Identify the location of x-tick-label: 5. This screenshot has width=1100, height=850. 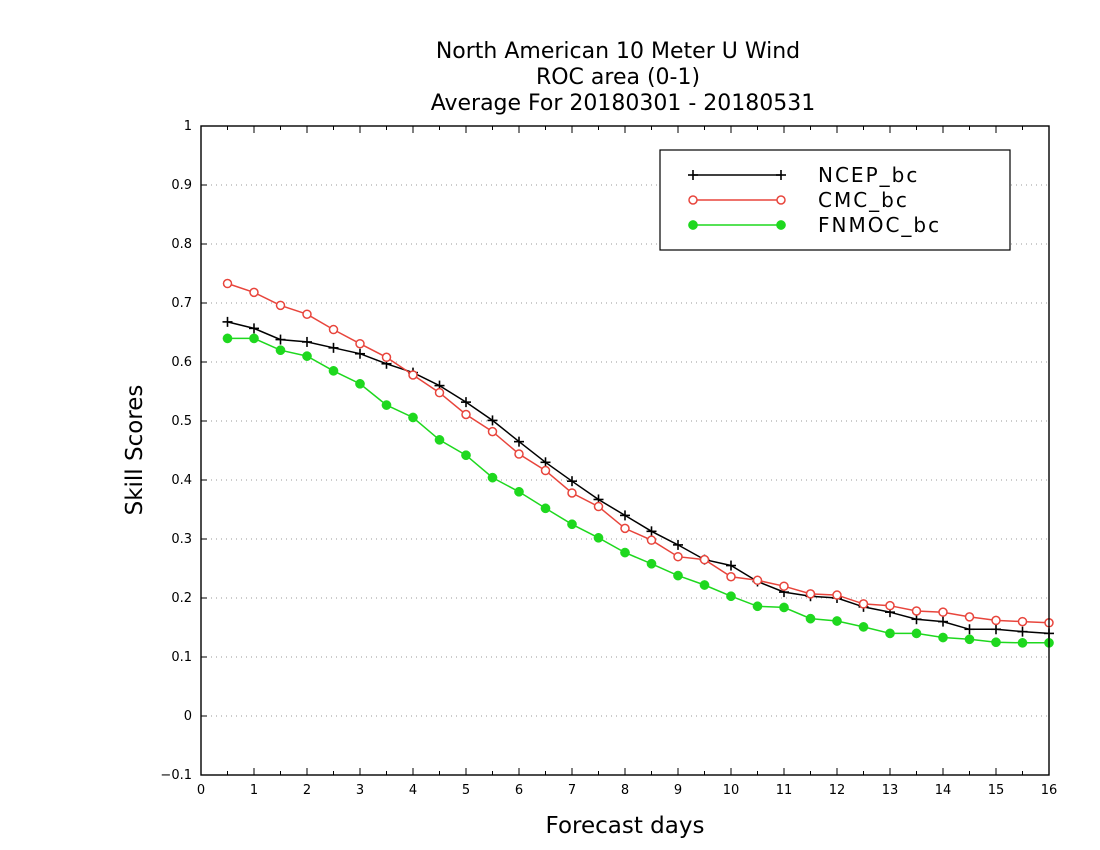
(466, 790).